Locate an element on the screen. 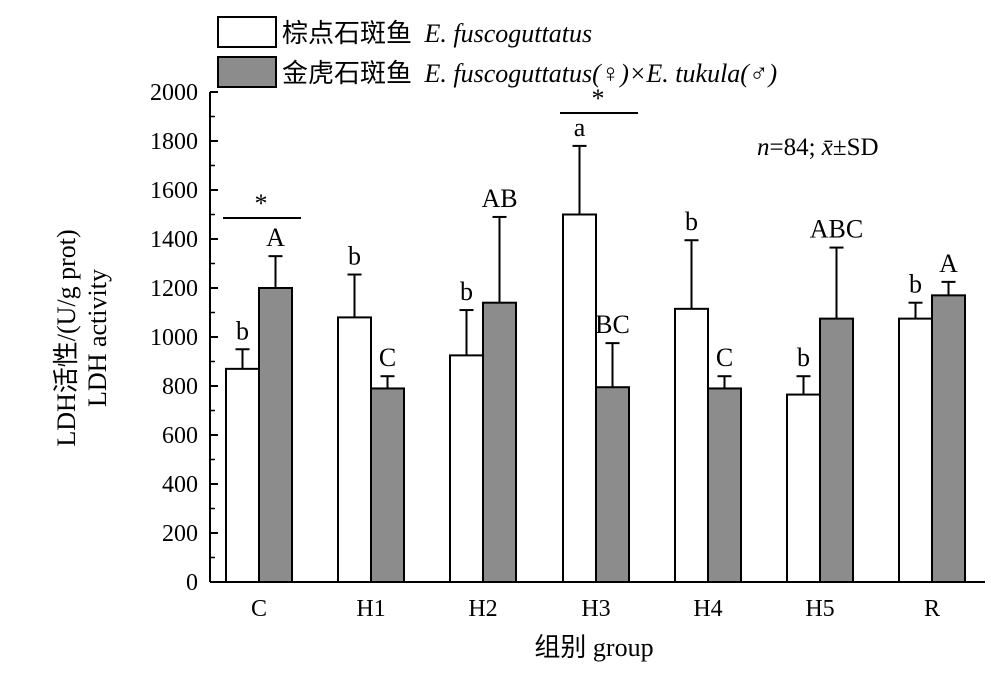  x-tick-label: H1 is located at coordinates (370, 609).